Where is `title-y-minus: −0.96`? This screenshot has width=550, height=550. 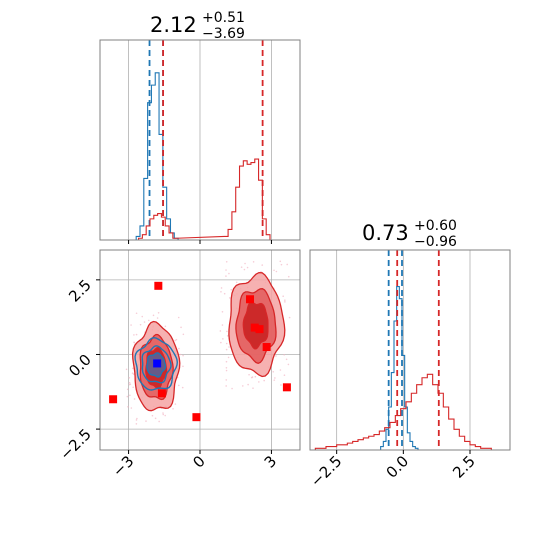
title-y-minus: −0.96 is located at coordinates (435, 242).